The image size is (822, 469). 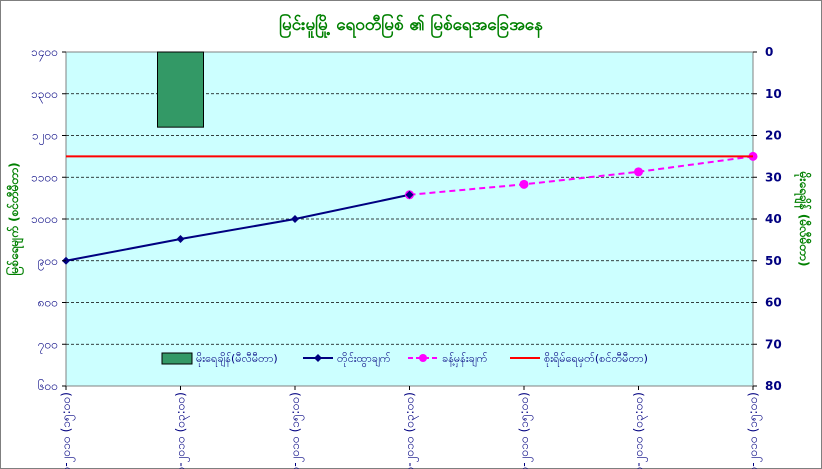 I want to click on x-tick-label: ၁၃-၈-၂၀၁၀ (၁၅:၀၀), so click(x=525, y=430).